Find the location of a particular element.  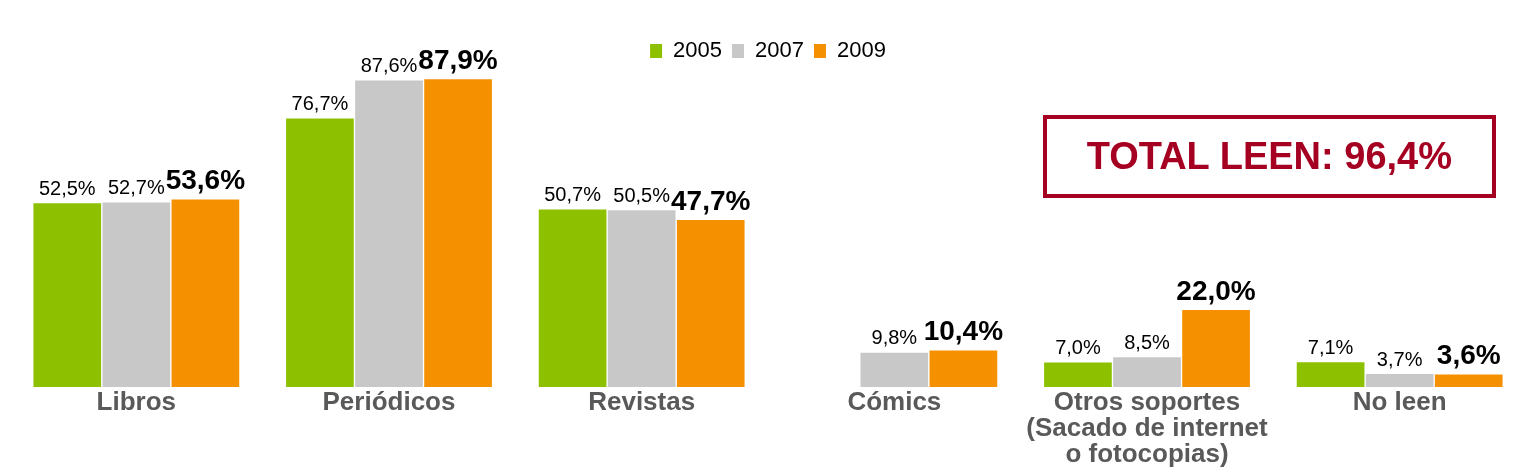

data-label: 52,5% is located at coordinates (67, 187).